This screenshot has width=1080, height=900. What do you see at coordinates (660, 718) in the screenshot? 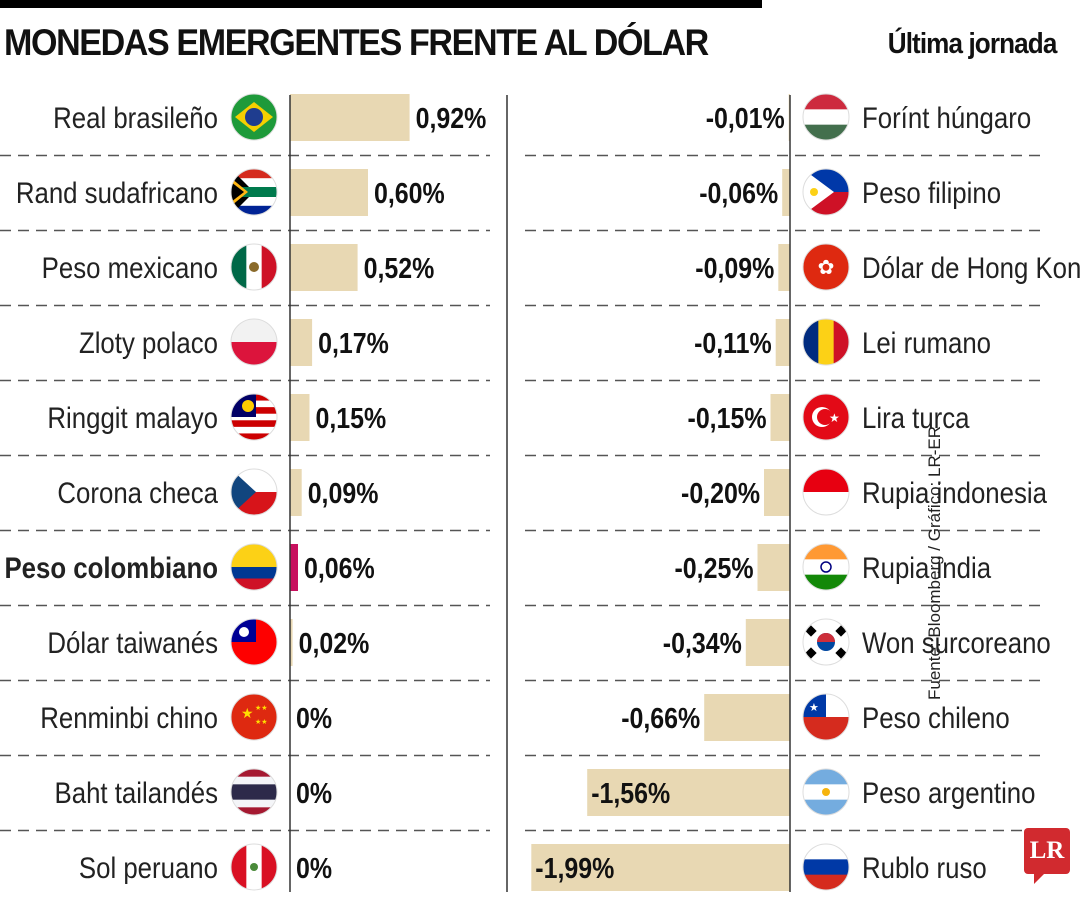
I see `data-label: -0,66%` at bounding box center [660, 718].